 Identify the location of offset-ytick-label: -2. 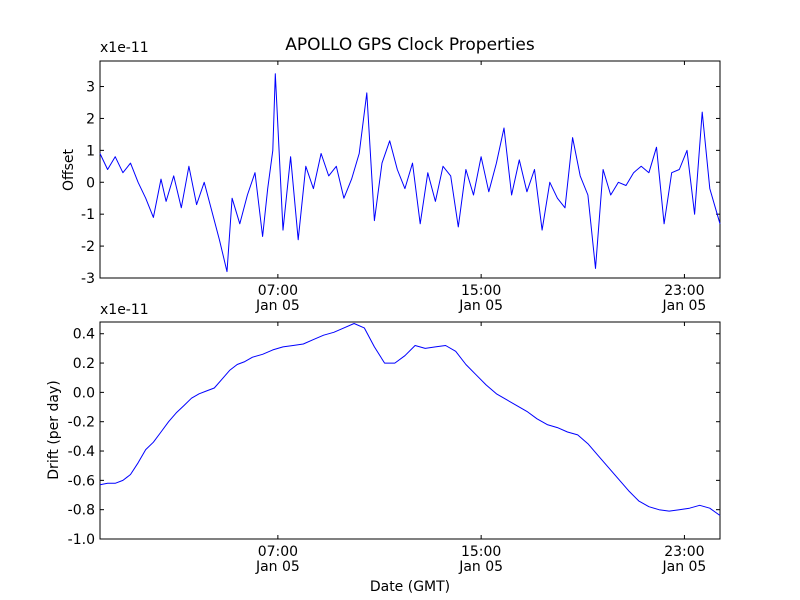
(88, 247).